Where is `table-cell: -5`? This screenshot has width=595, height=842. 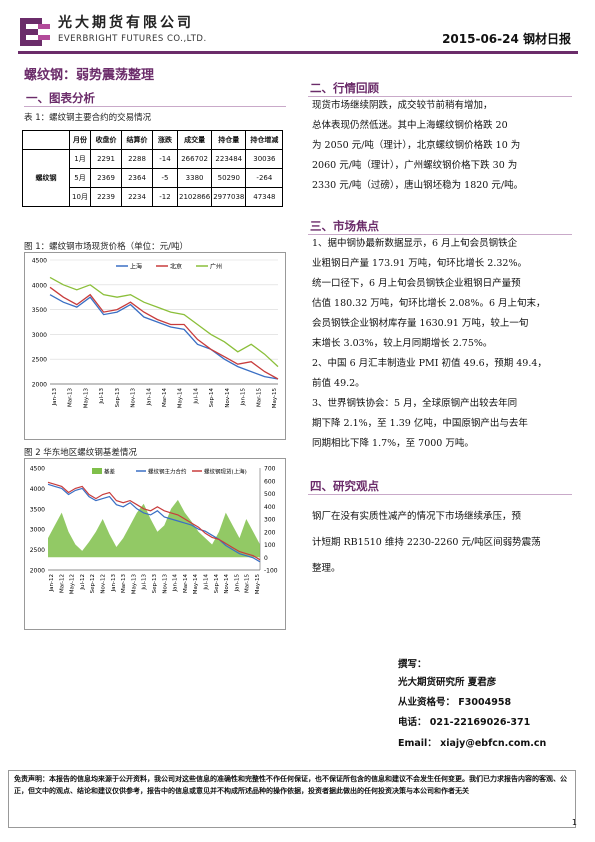
table-cell: -5 is located at coordinates (165, 178).